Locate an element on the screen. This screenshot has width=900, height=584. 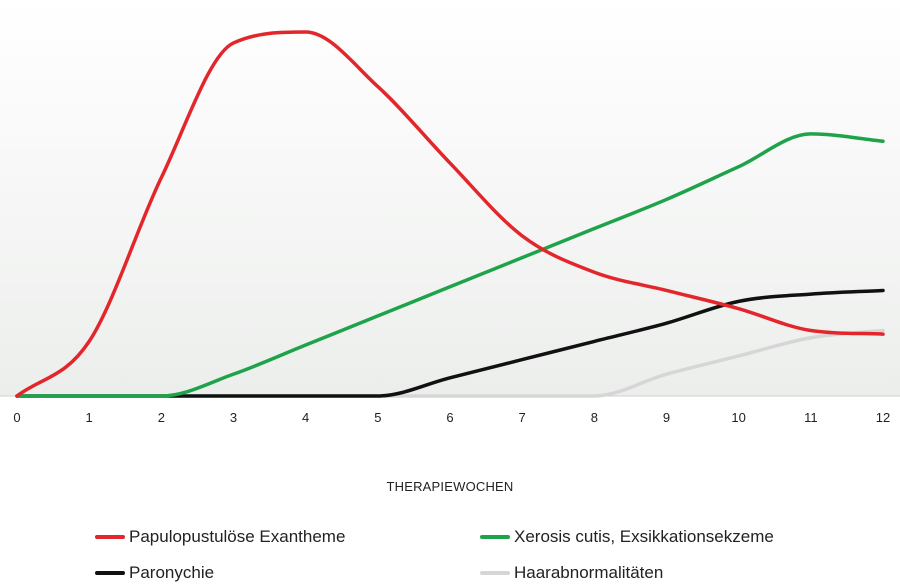
x-axis-label: THERAPIEWOCHEN is located at coordinates (450, 486).